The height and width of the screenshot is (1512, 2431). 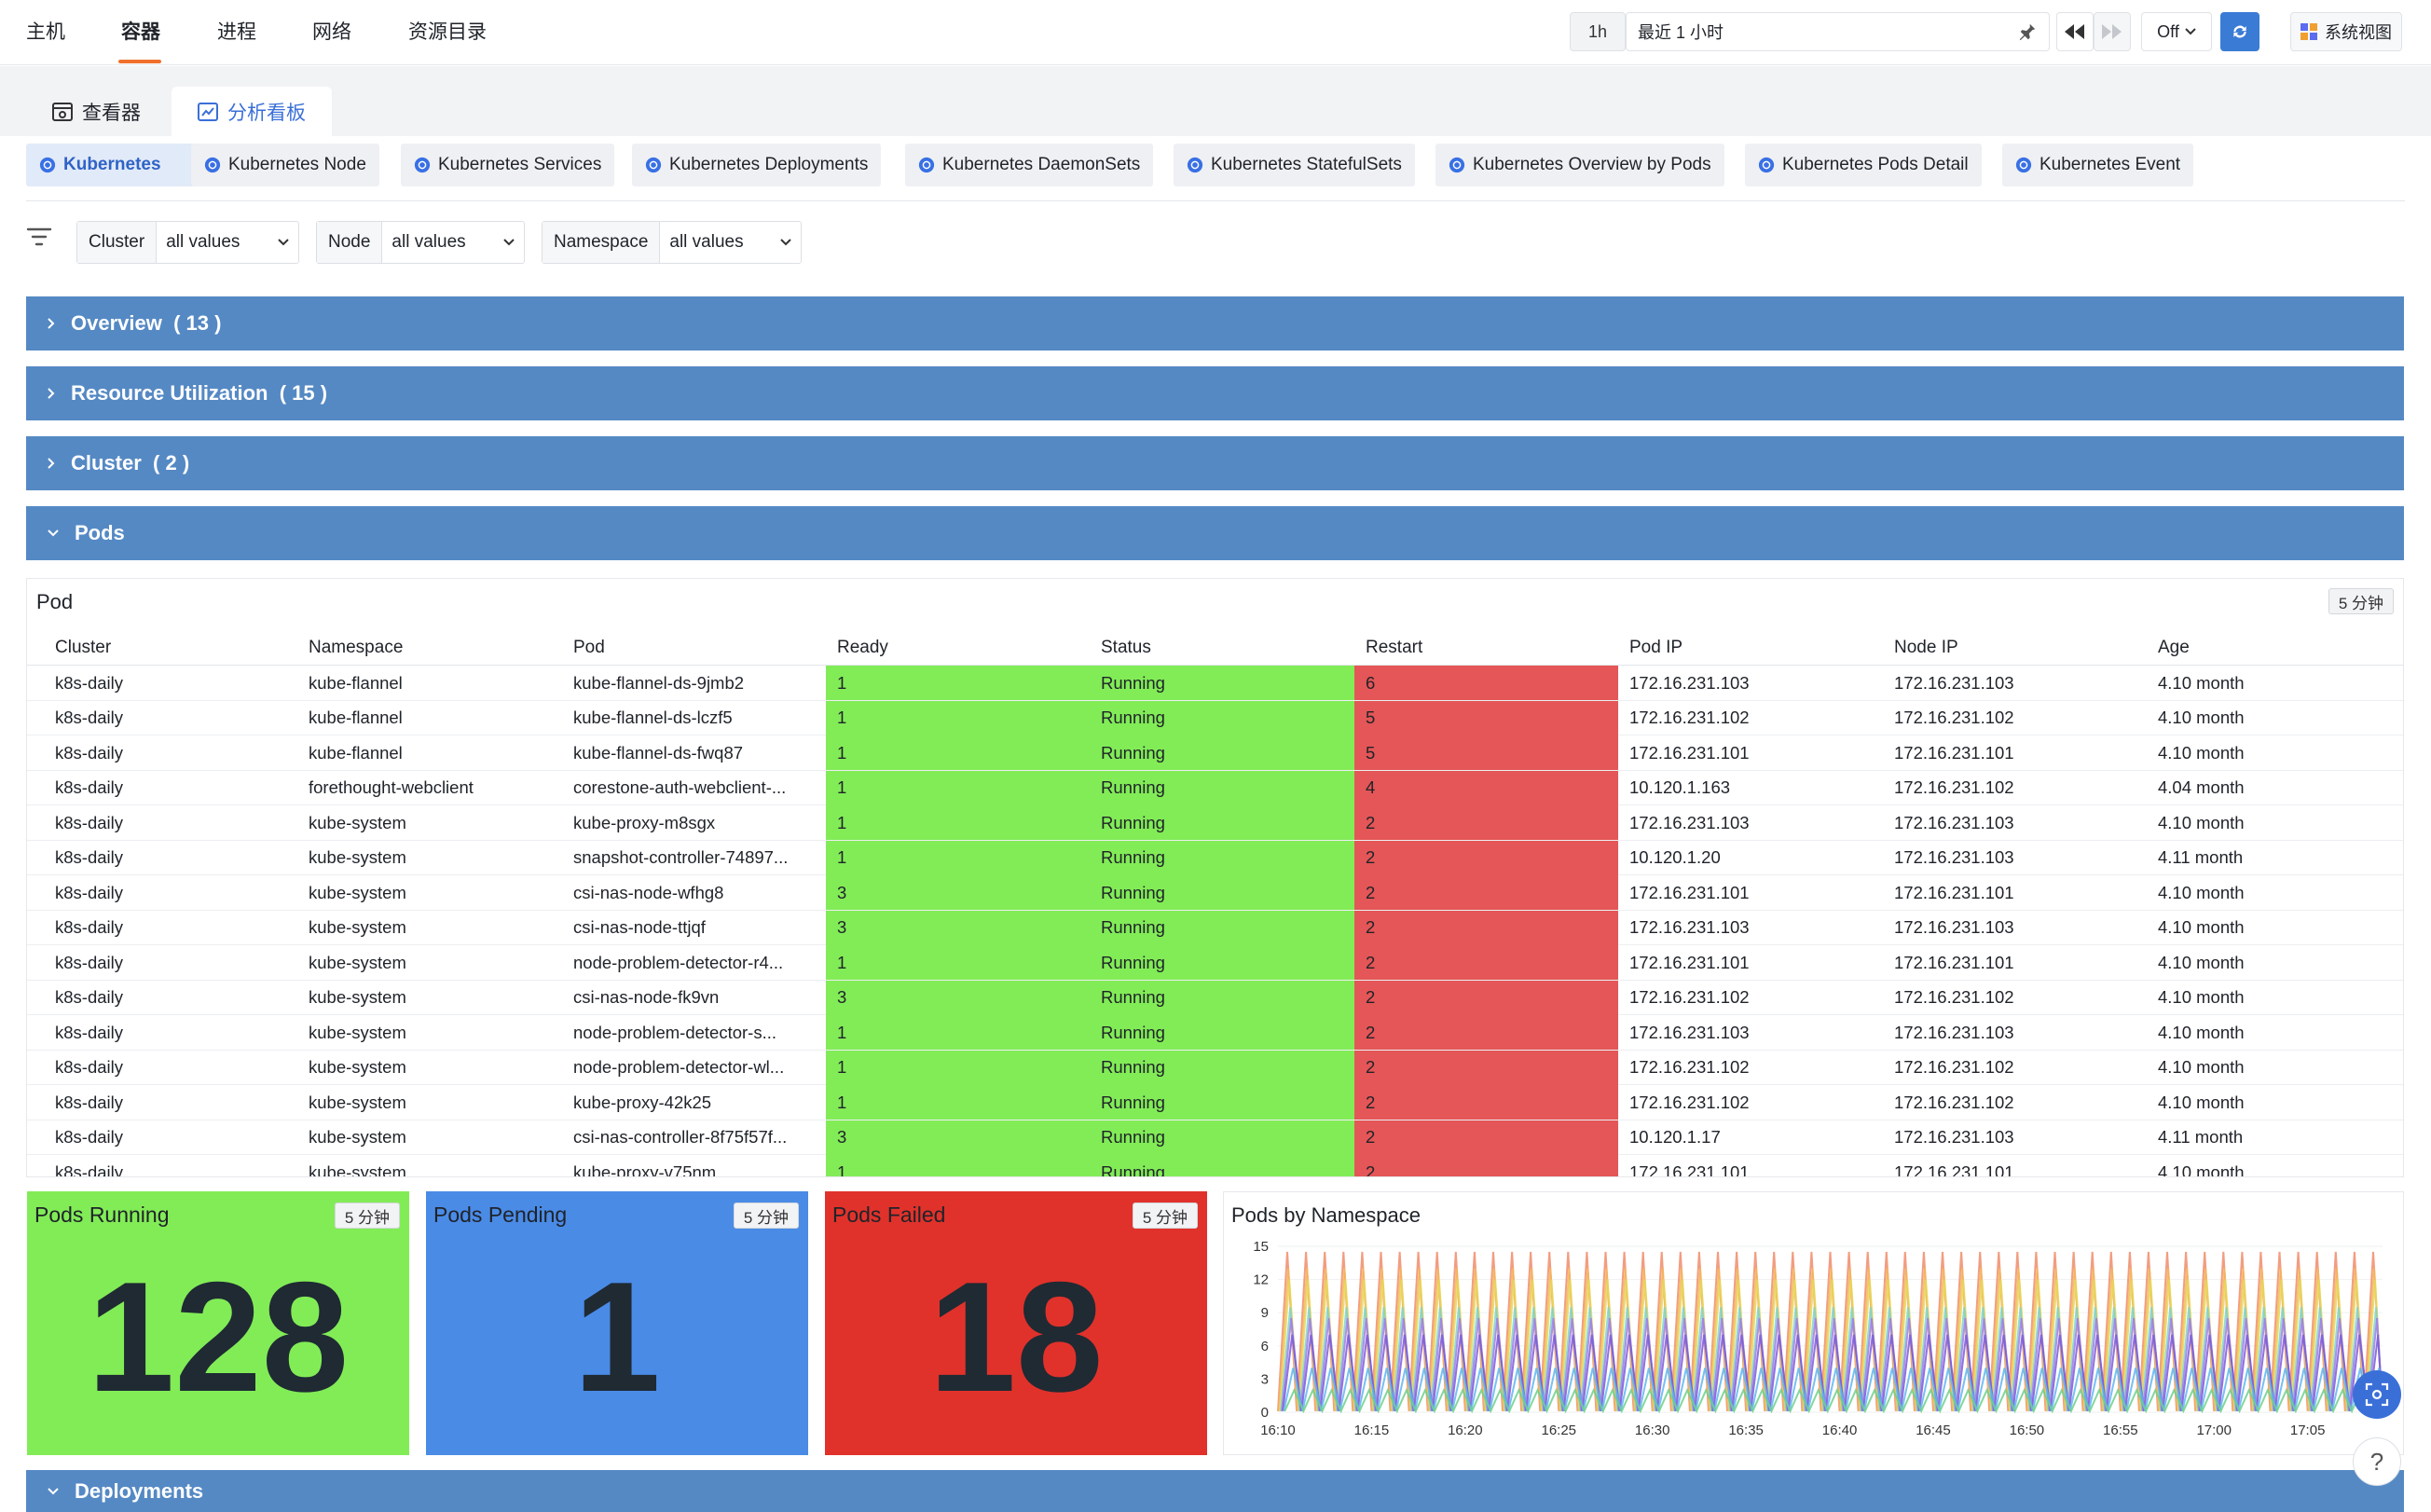 What do you see at coordinates (96, 112) in the screenshot?
I see `tab-viewer: 查看器` at bounding box center [96, 112].